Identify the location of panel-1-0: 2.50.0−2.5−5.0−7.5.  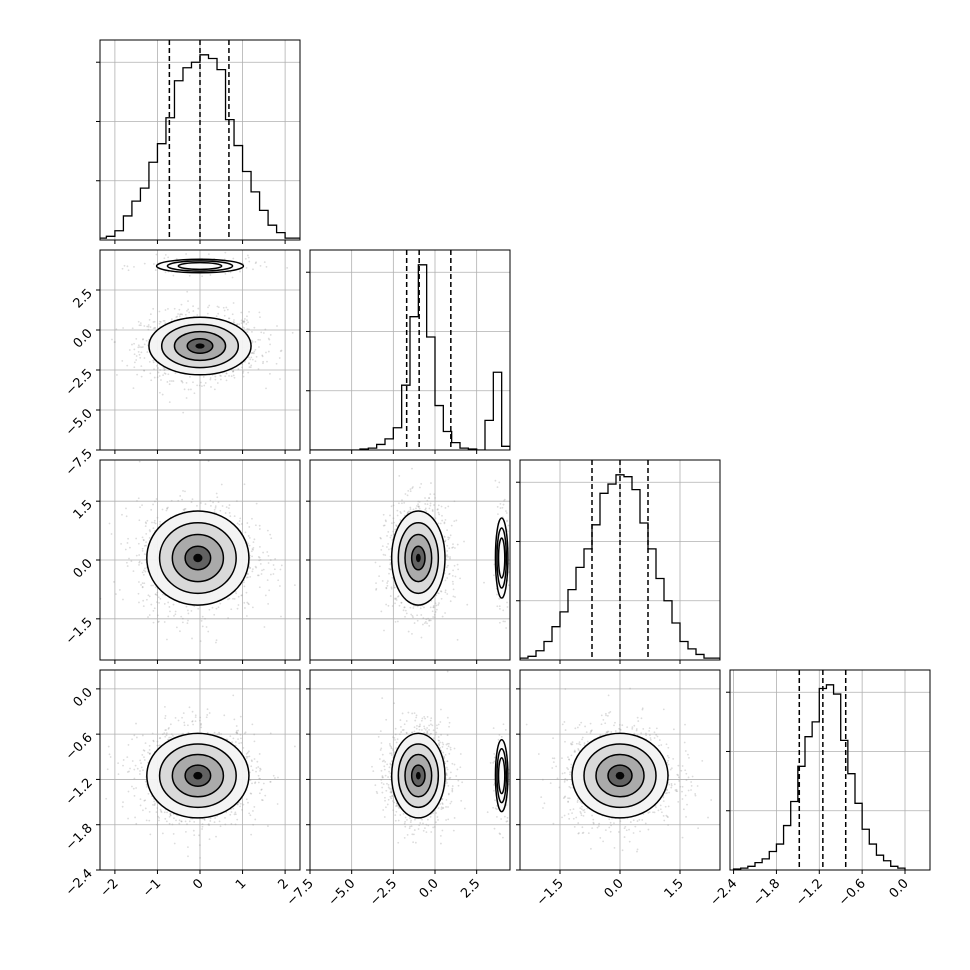
(182, 364).